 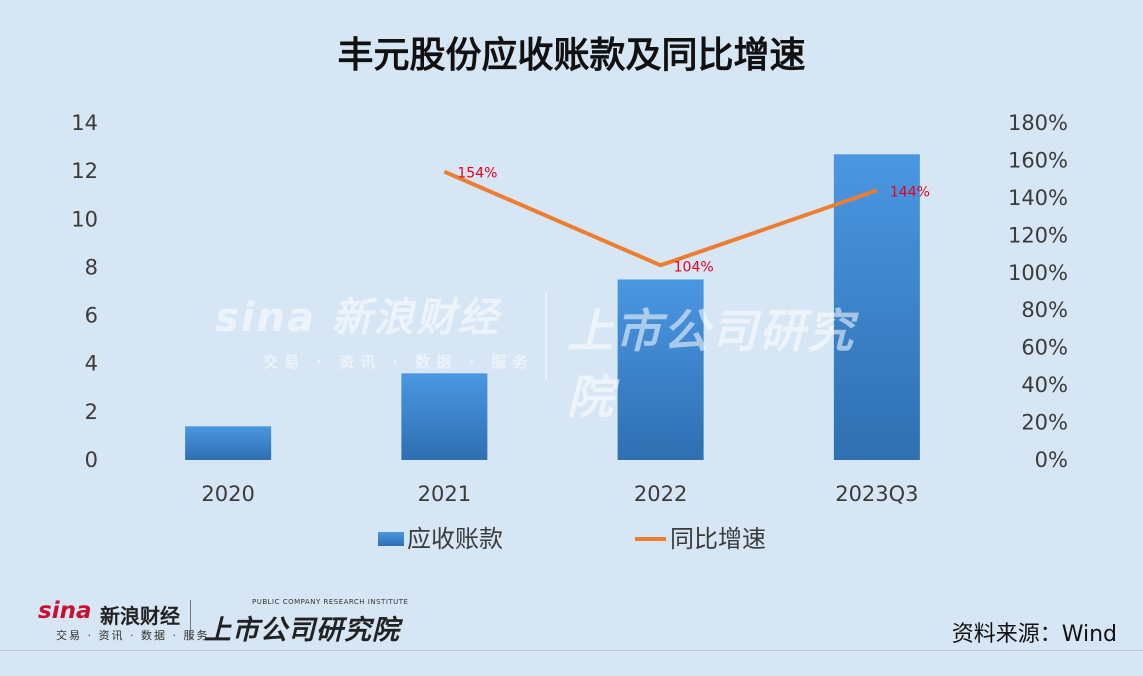 What do you see at coordinates (140, 616) in the screenshot?
I see `sina-finance-name: 新浪财经` at bounding box center [140, 616].